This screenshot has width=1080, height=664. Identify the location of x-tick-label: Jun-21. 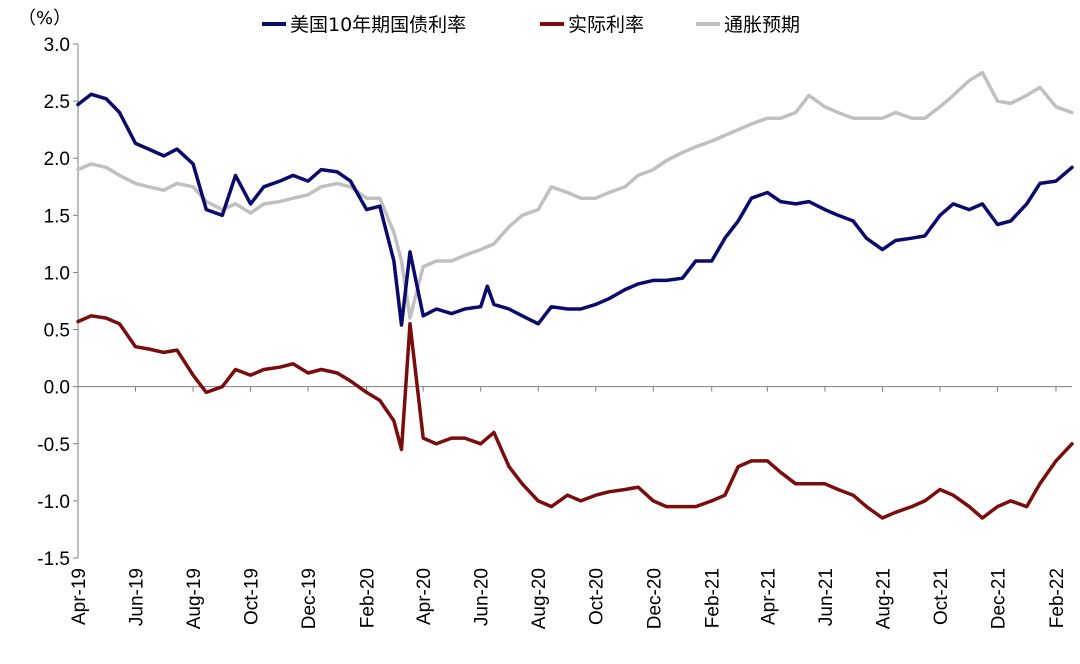
(826, 597).